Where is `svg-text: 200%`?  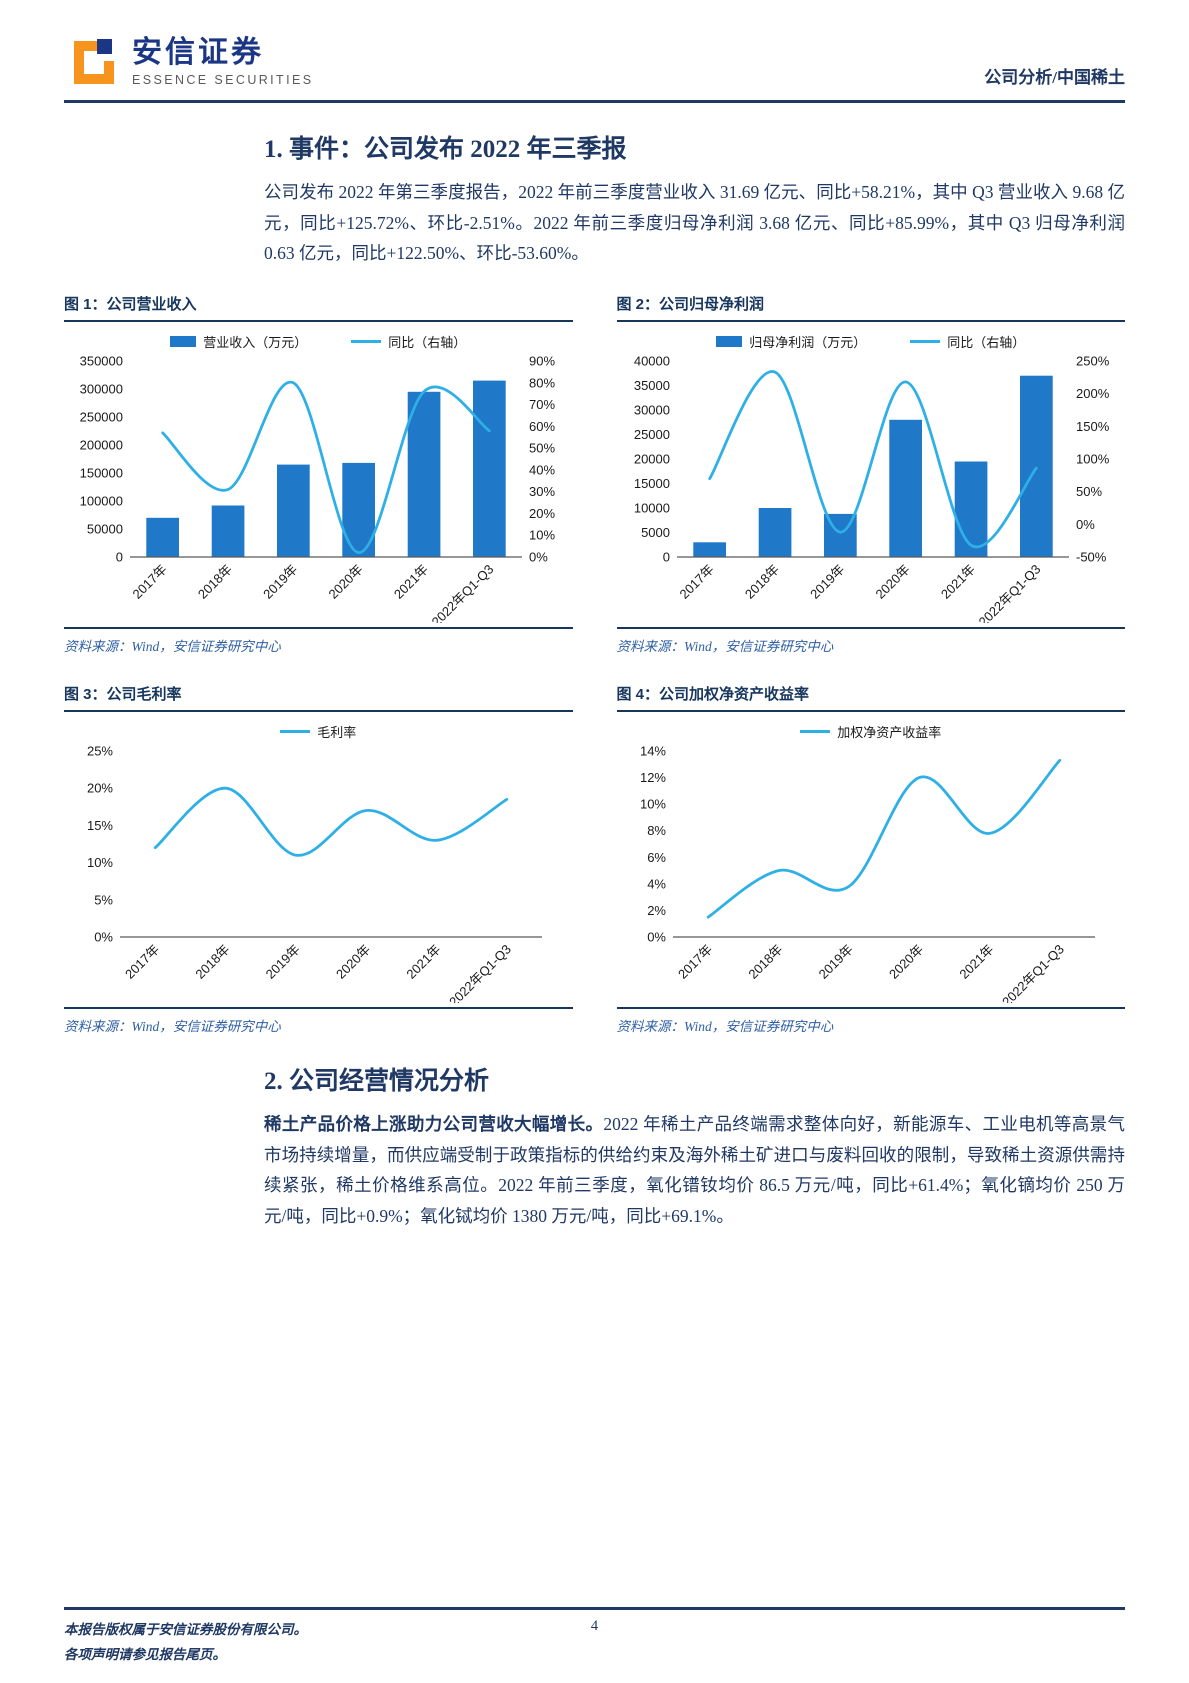 svg-text: 200% is located at coordinates (1093, 393).